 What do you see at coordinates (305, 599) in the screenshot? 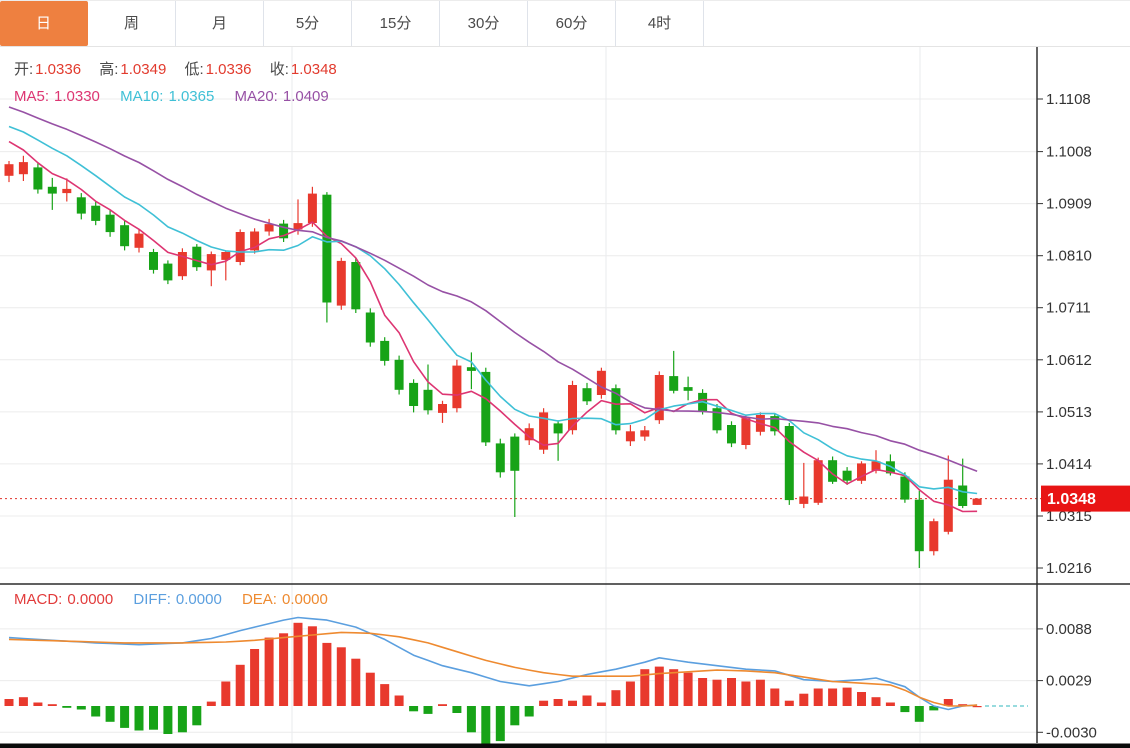
I see `dea-value: 0.0000` at bounding box center [305, 599].